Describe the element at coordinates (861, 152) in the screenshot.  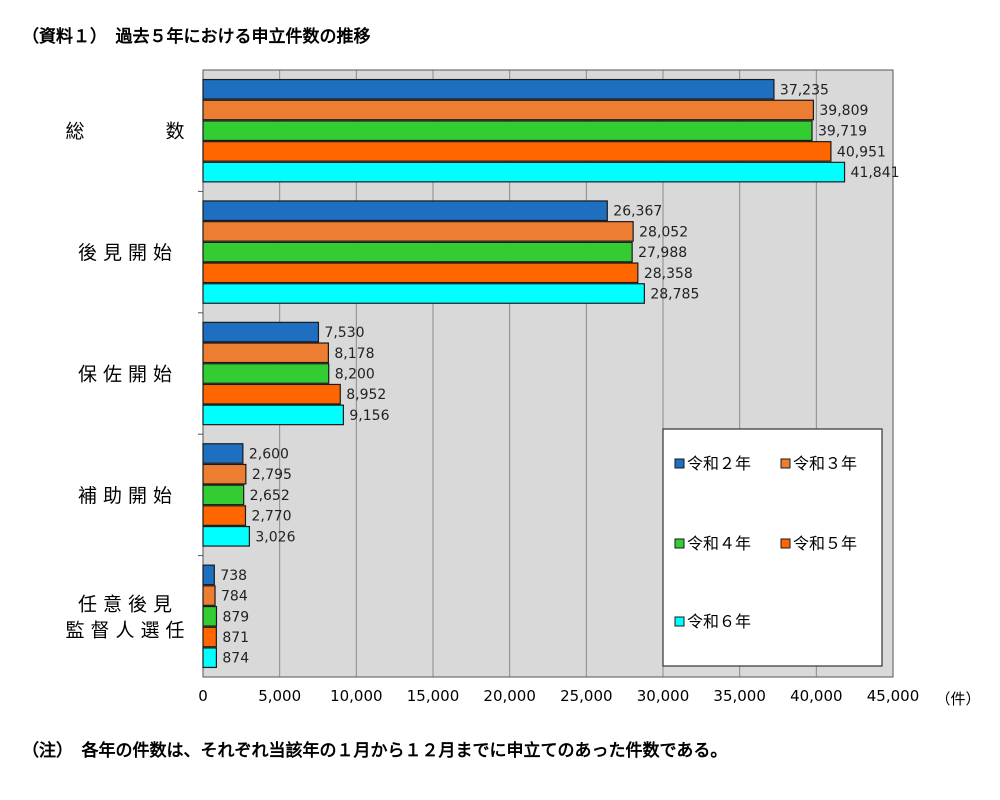
I see `data-label: 40,951` at that location.